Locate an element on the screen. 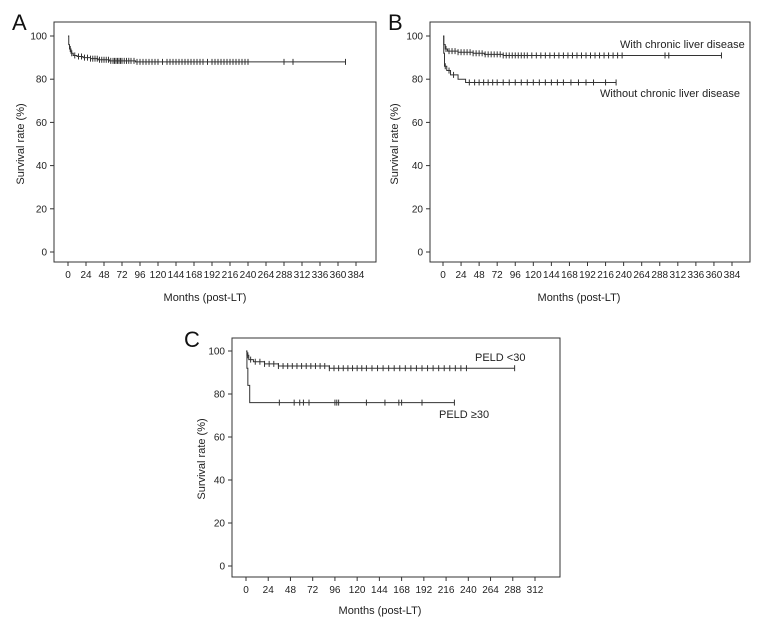 The width and height of the screenshot is (780, 636). curve-label-2: Without chronic liver disease is located at coordinates (670, 94).